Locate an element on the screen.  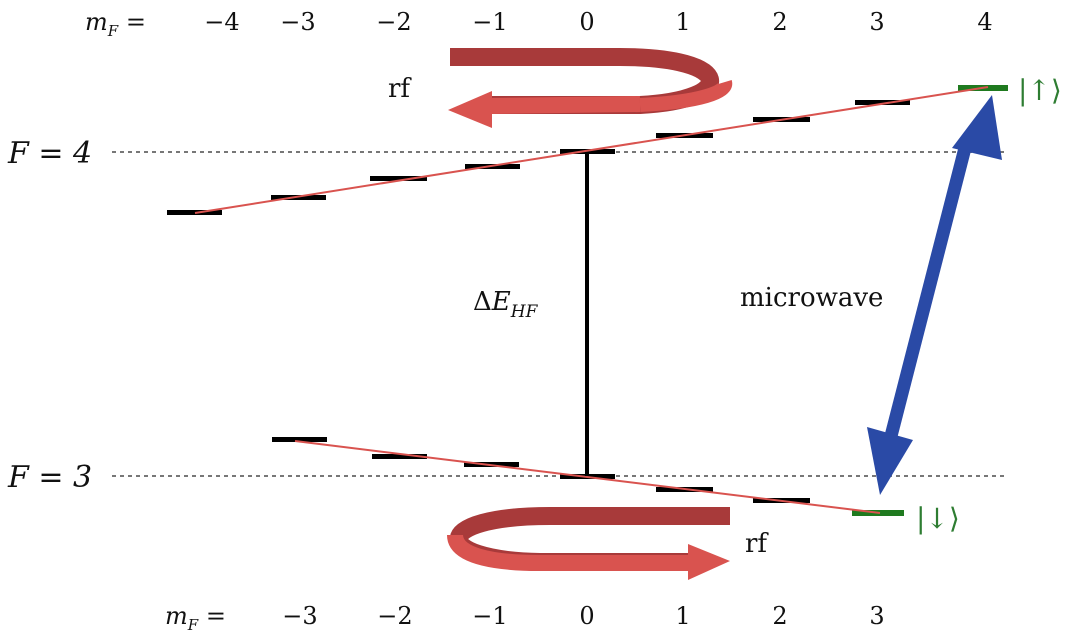
top-mf-label: −2 is located at coordinates (393, 22).